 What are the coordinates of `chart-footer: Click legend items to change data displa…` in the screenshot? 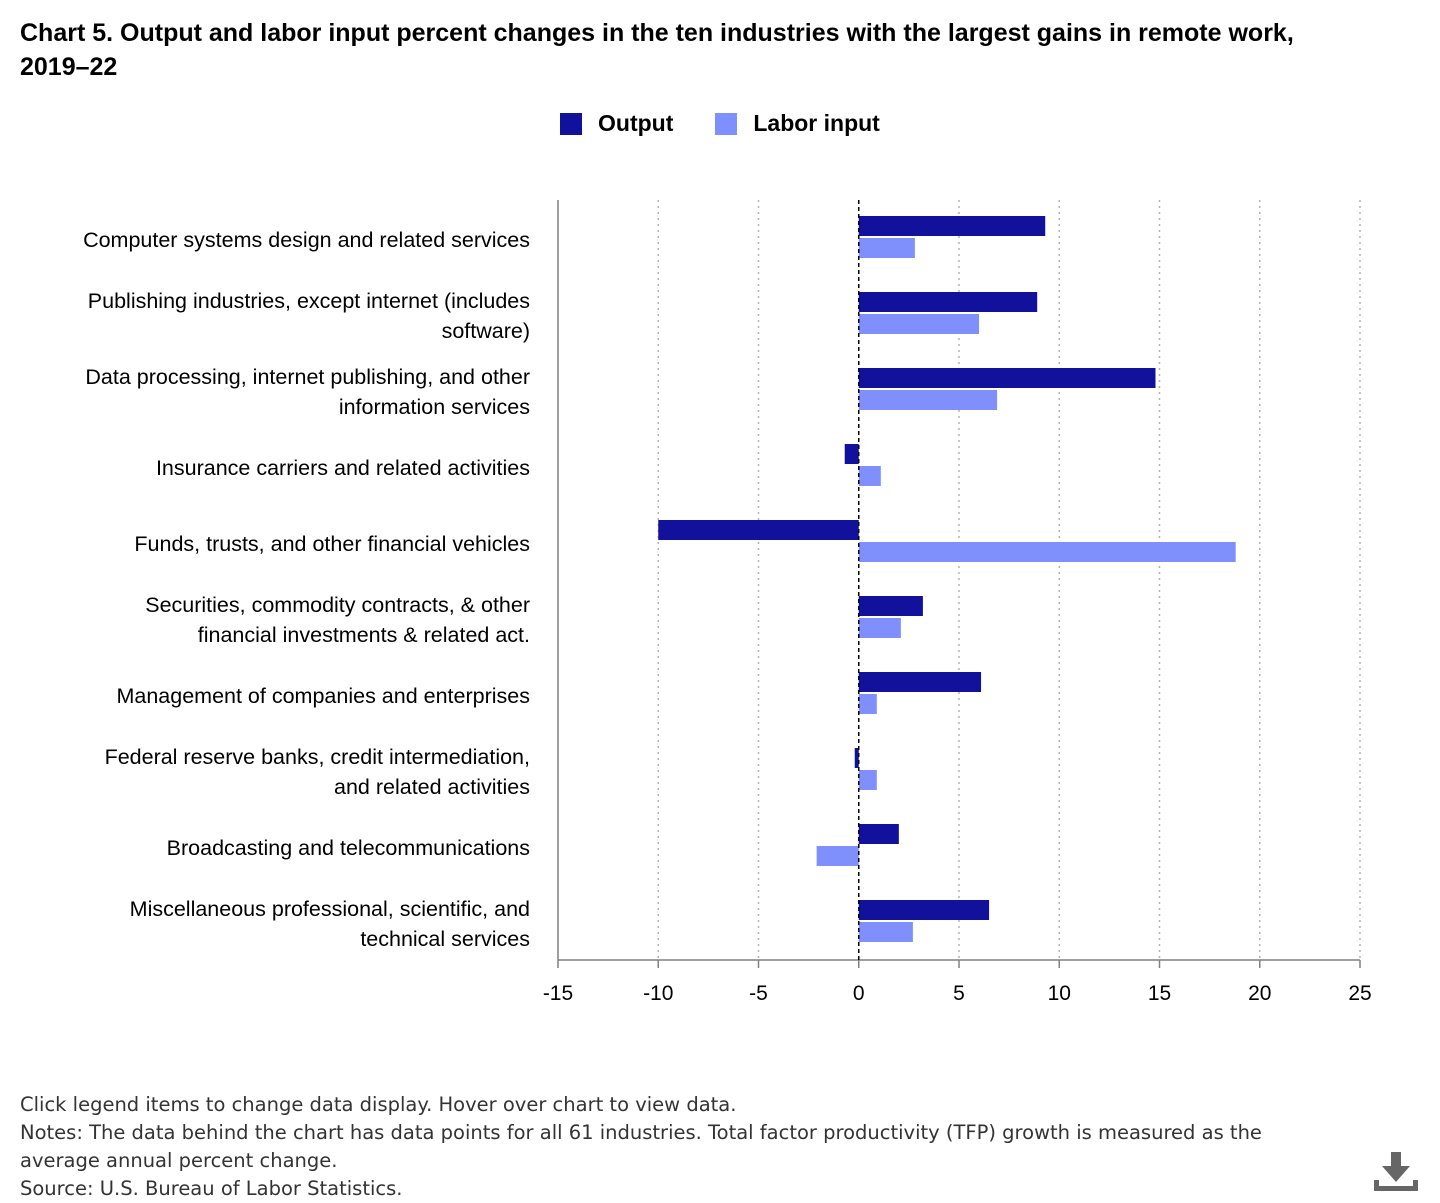 It's located at (680, 1147).